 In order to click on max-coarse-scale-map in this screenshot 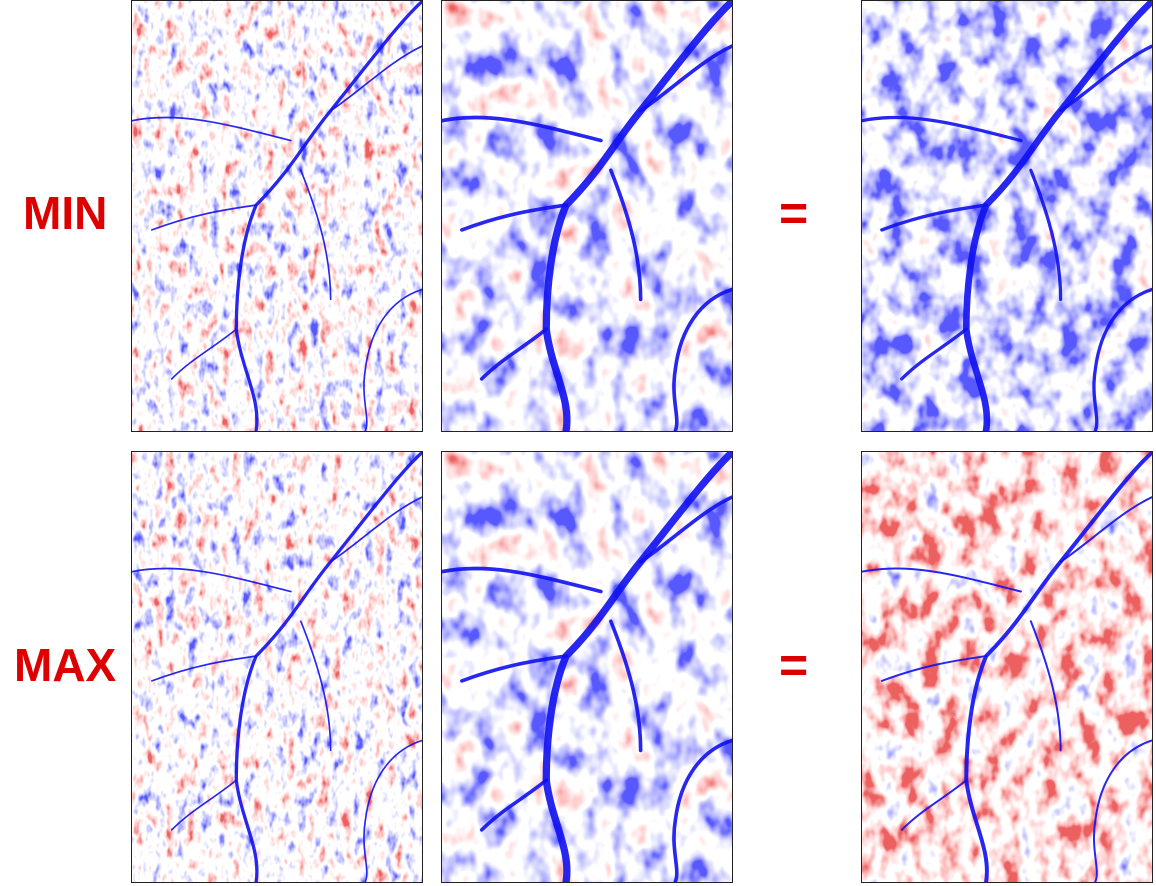, I will do `click(587, 667)`.